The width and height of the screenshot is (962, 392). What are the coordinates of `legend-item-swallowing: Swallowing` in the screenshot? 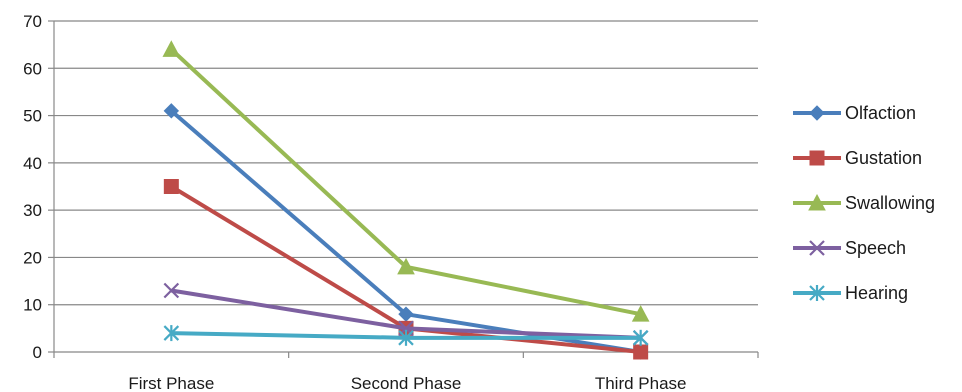 It's located at (864, 203).